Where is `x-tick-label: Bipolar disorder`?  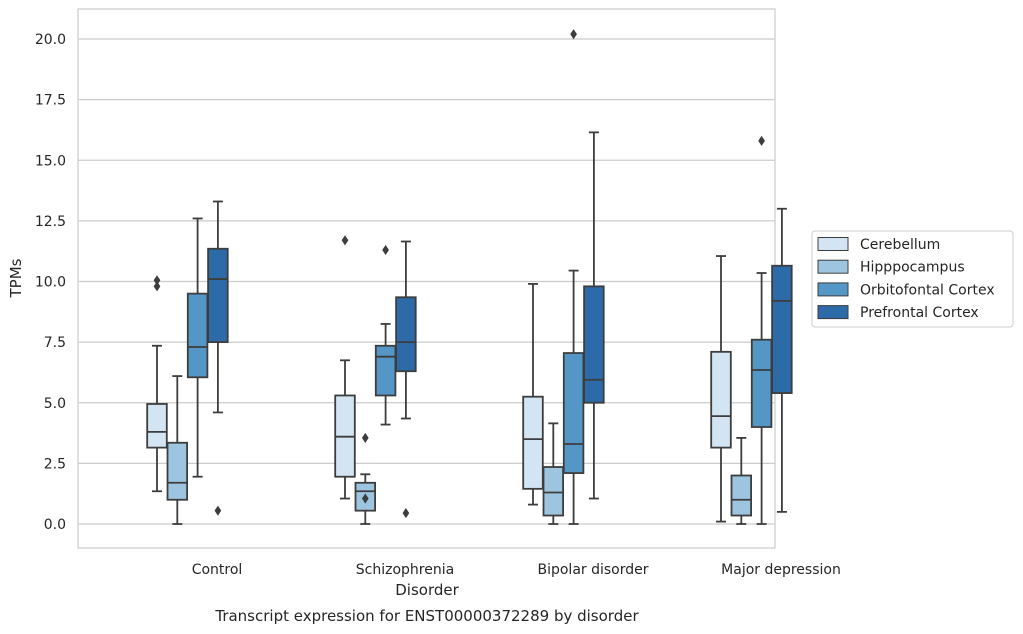 x-tick-label: Bipolar disorder is located at coordinates (592, 570).